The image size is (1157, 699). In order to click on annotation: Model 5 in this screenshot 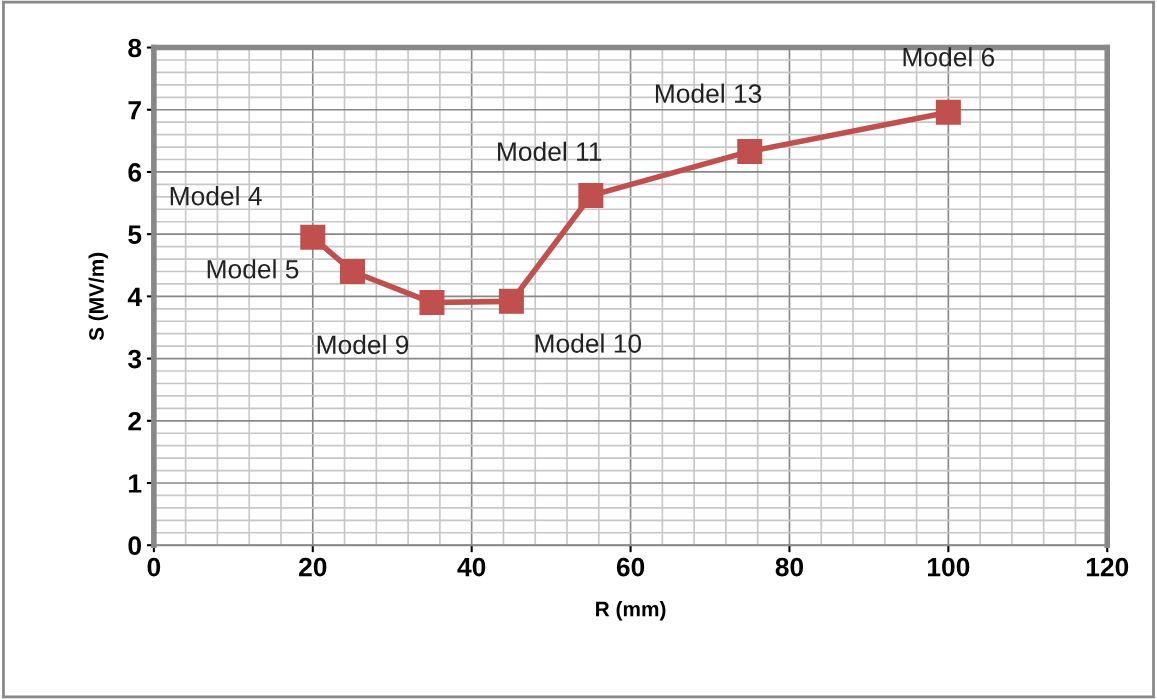, I will do `click(253, 269)`.